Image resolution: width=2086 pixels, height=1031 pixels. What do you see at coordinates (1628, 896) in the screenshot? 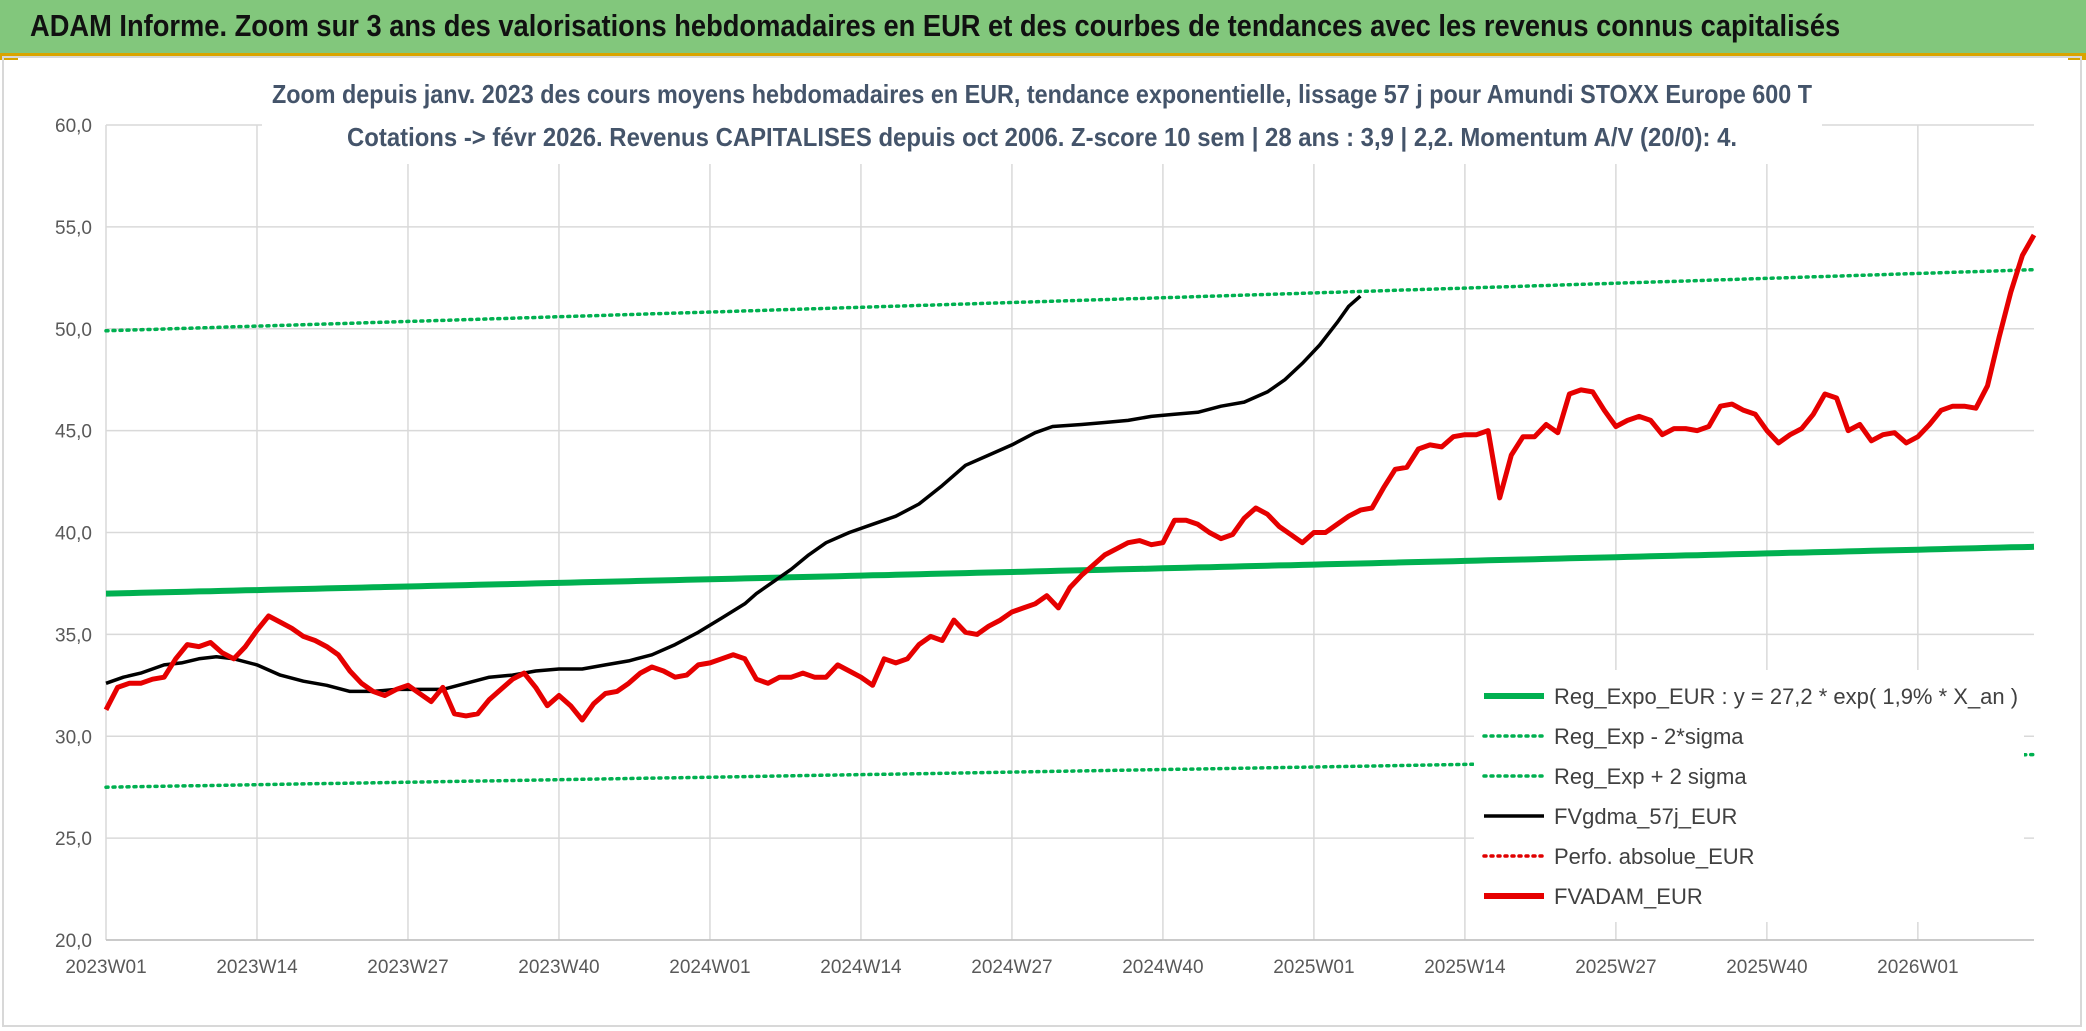
I see `legend-label: FVADAM_EUR` at bounding box center [1628, 896].